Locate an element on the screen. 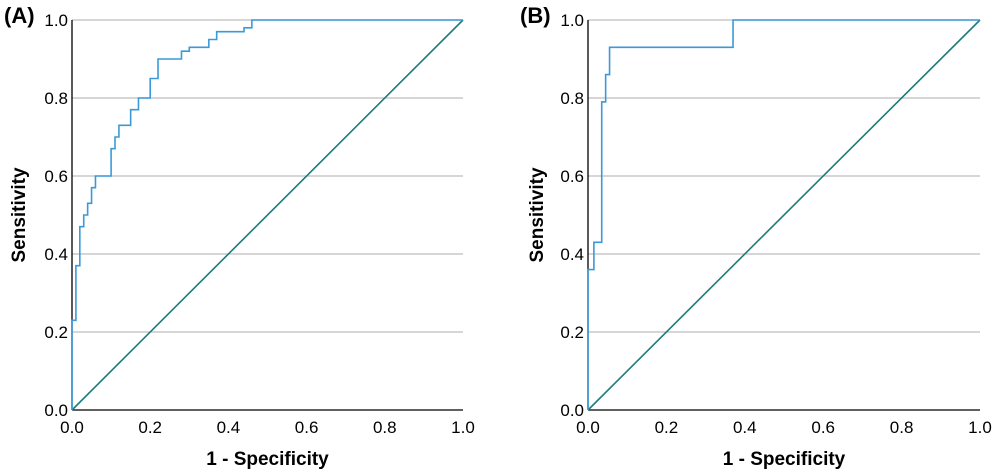 This screenshot has height=475, width=1000. panel-label-b: (B) is located at coordinates (535, 15).